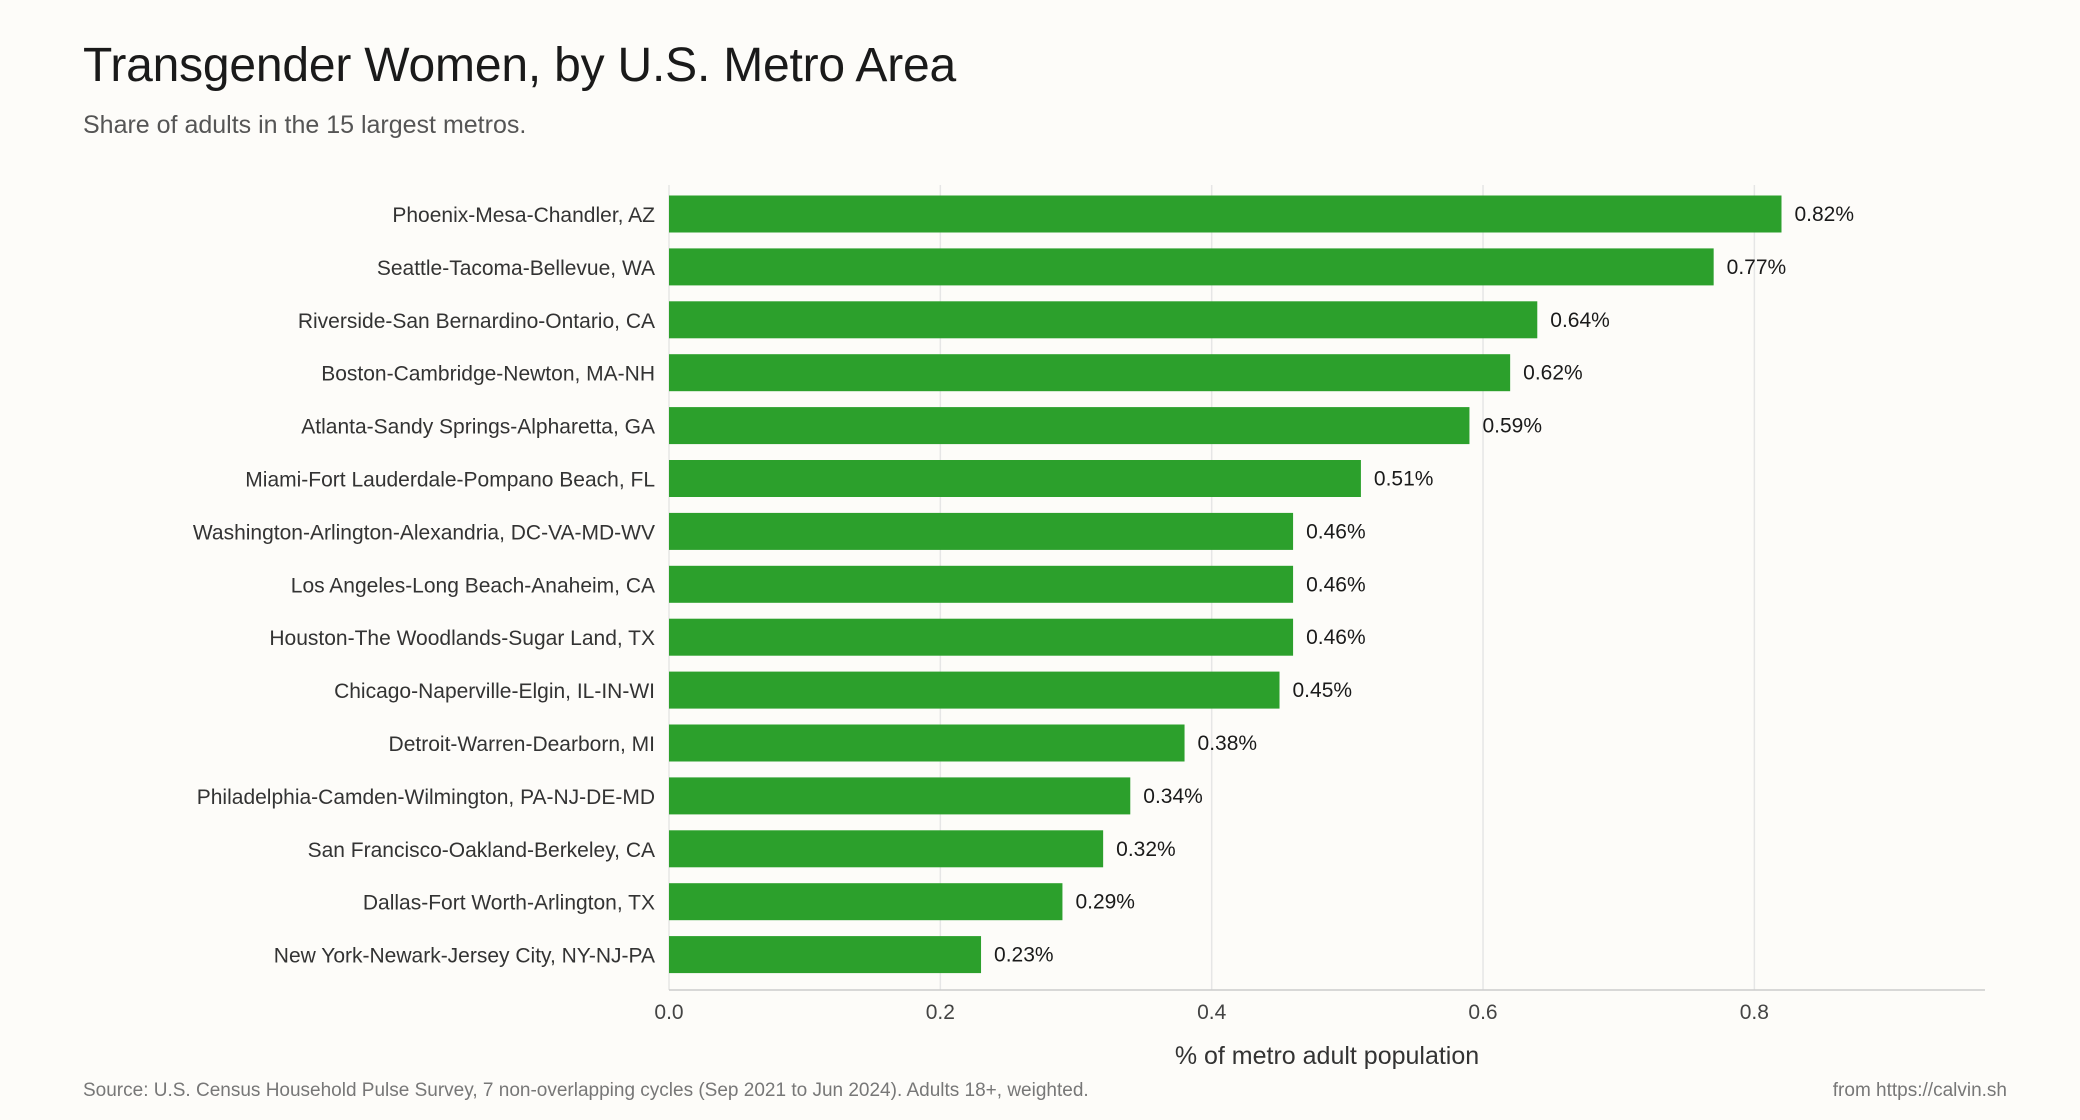  What do you see at coordinates (522, 744) in the screenshot?
I see `category-label: Detroit-Warren-Dearborn, MI` at bounding box center [522, 744].